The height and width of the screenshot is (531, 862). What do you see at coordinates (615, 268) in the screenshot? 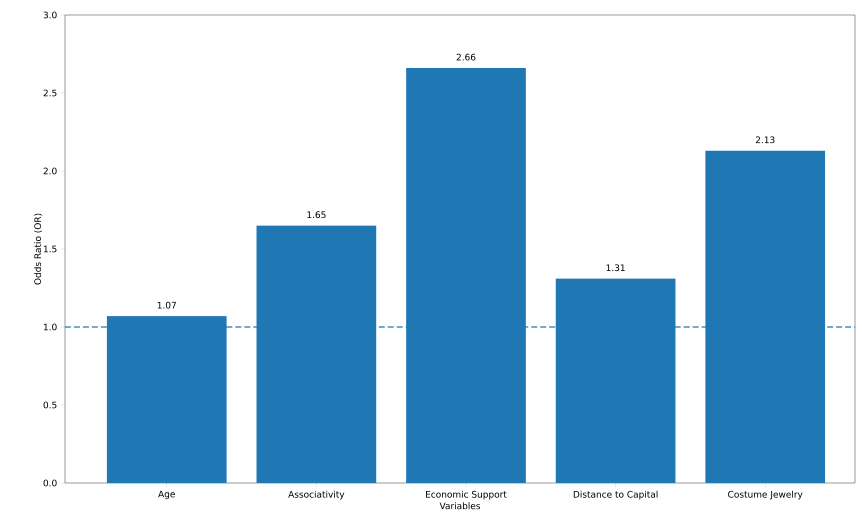
I see `data-label: 1.31` at bounding box center [615, 268].